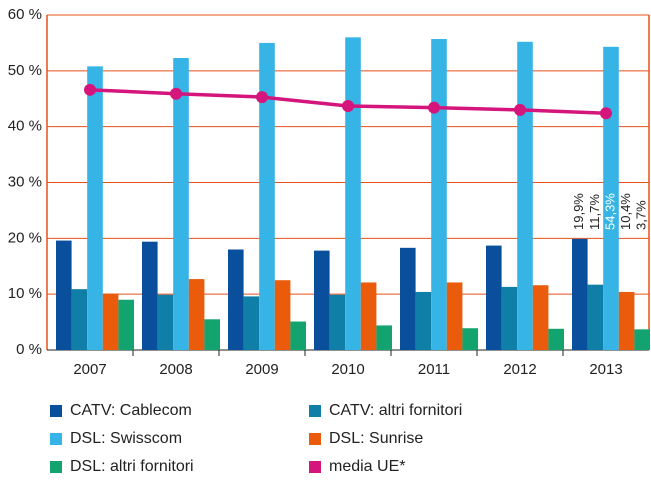 This screenshot has width=651, height=490. I want to click on legend-label: DSL: Swisscom, so click(126, 438).